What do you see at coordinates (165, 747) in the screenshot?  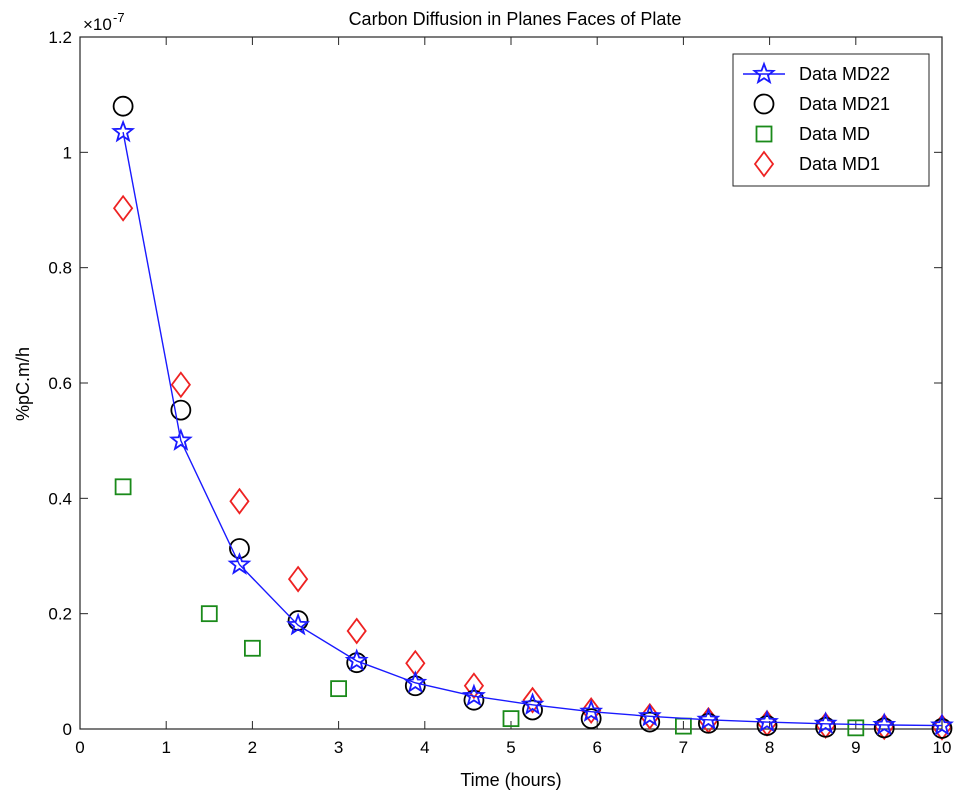 I see `x-tick-label: 1` at bounding box center [165, 747].